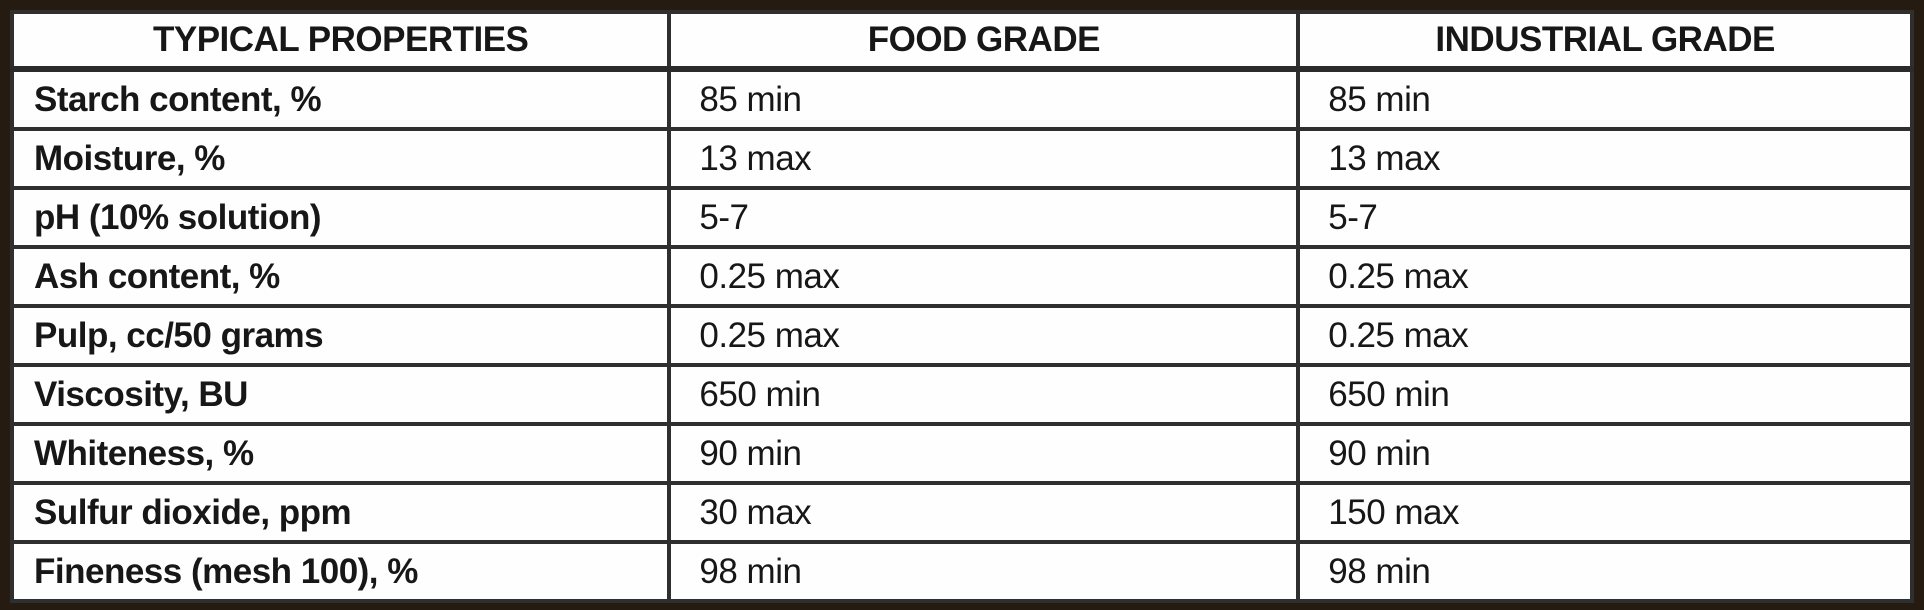  What do you see at coordinates (340, 512) in the screenshot?
I see `property-cell: Sulfur dioxide, ppm` at bounding box center [340, 512].